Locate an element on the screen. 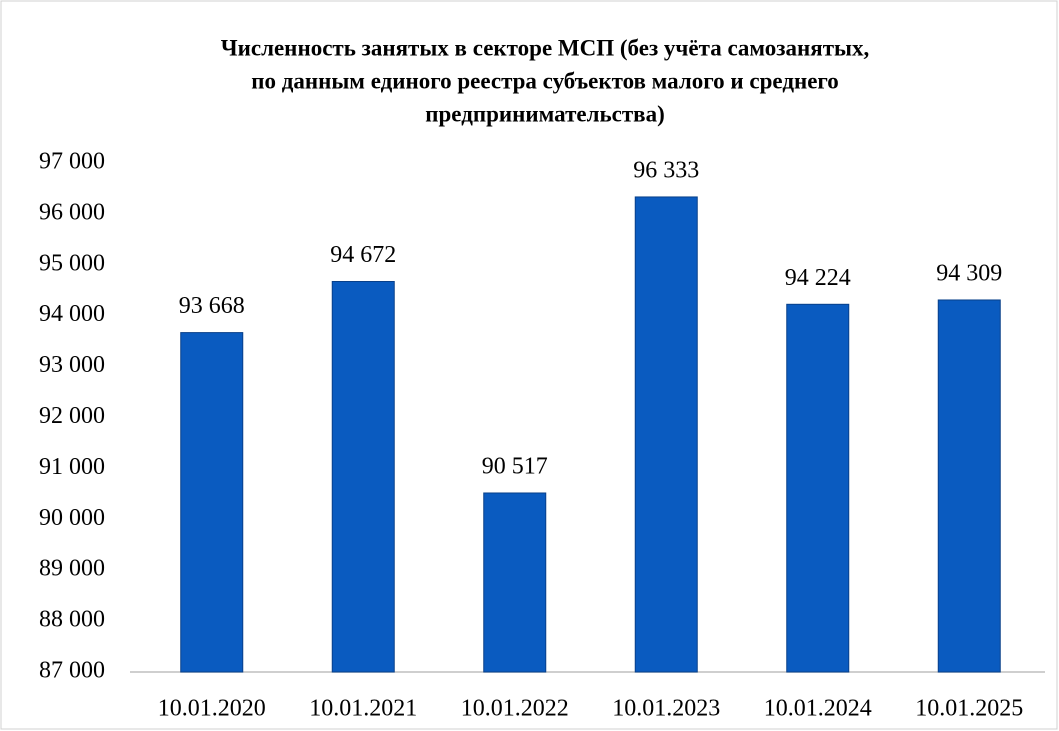 The width and height of the screenshot is (1059, 731). y-tick-label: 87 000 is located at coordinates (72, 671).